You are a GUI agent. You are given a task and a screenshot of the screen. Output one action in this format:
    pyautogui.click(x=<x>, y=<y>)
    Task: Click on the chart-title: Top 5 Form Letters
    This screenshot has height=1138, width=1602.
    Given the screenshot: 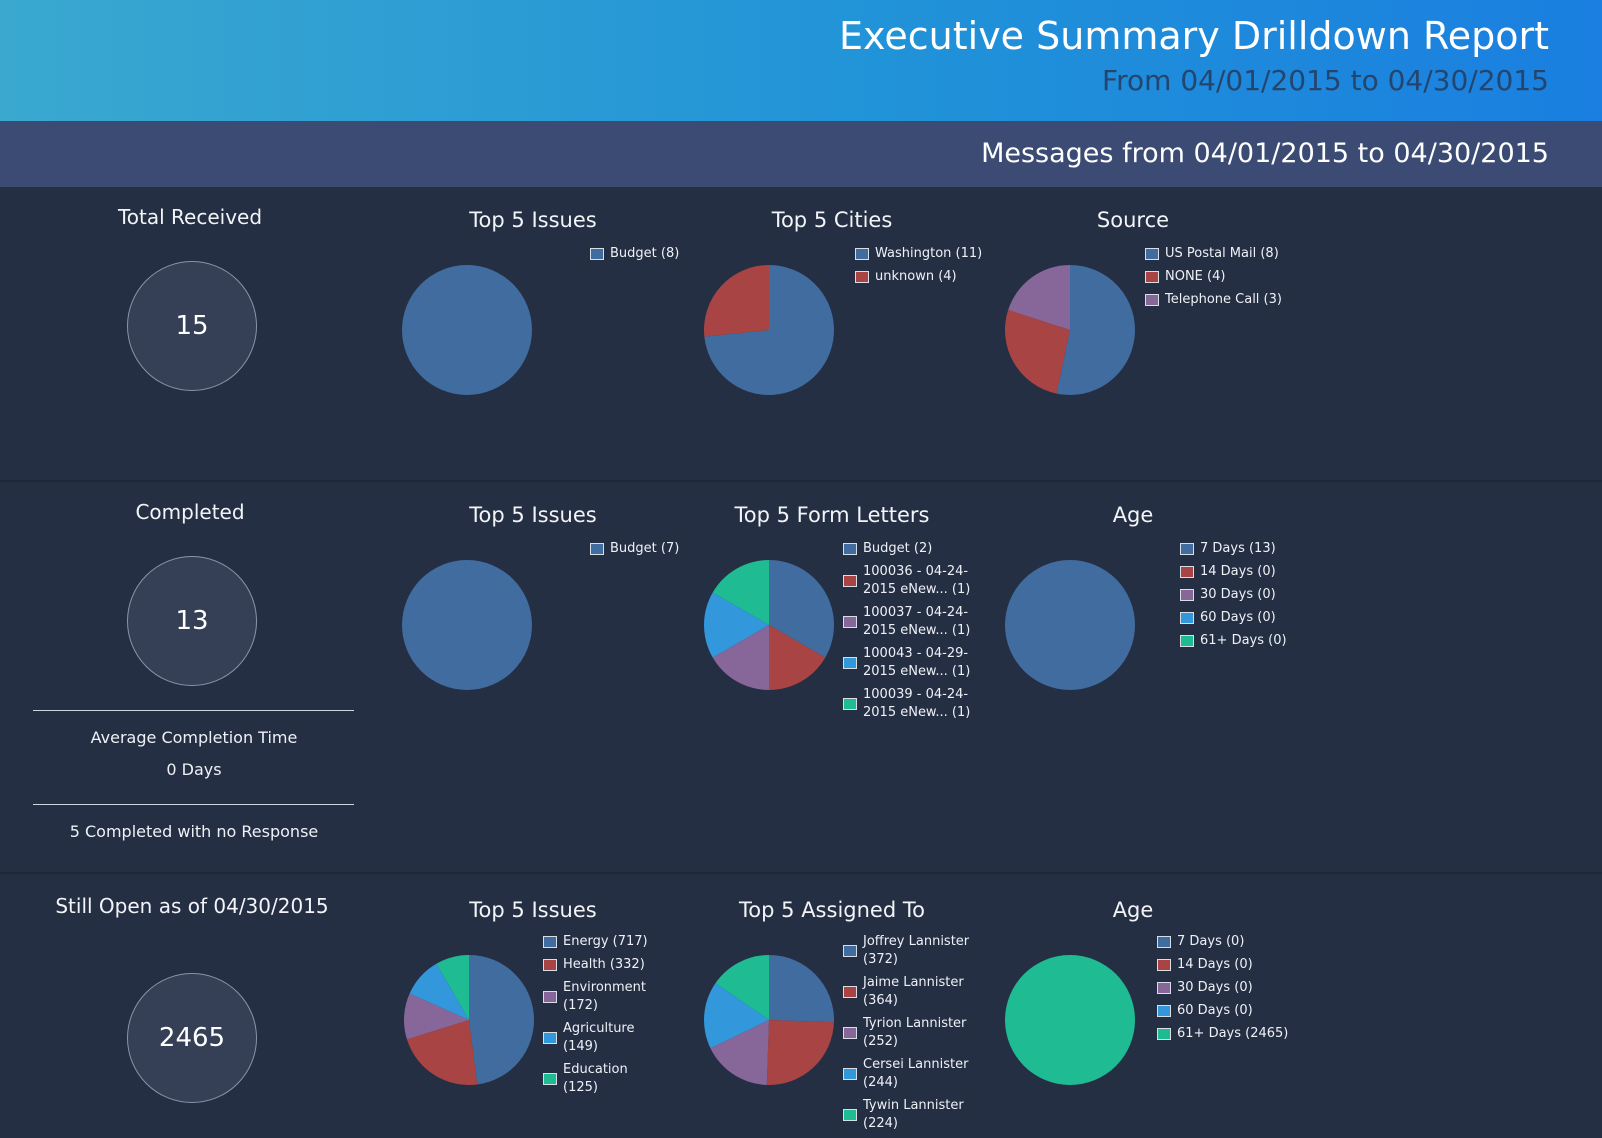 What is the action you would take?
    pyautogui.click(x=832, y=515)
    